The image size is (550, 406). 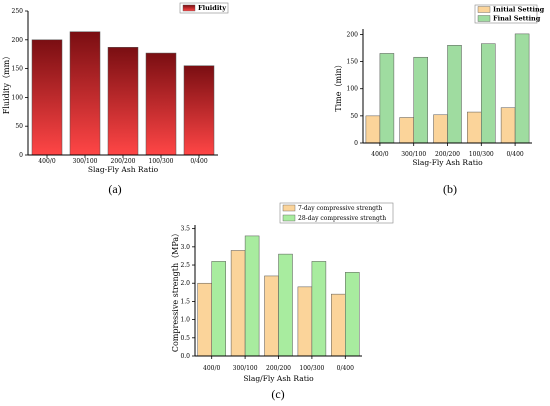 What do you see at coordinates (342, 218) in the screenshot?
I see `legend-label-1: 28-day compressive strength` at bounding box center [342, 218].